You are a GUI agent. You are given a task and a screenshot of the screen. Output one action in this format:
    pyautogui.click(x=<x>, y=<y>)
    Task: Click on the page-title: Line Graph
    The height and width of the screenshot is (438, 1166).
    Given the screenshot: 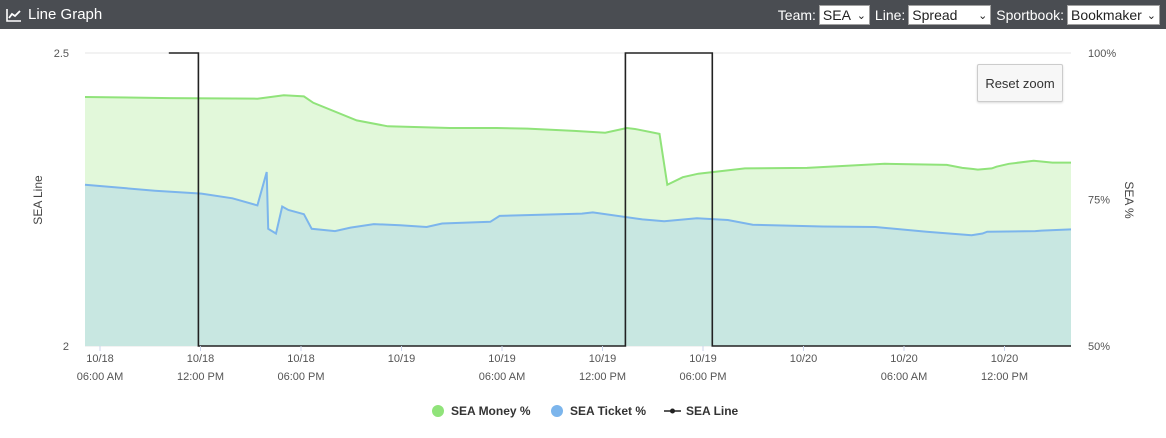 What is the action you would take?
    pyautogui.click(x=65, y=14)
    